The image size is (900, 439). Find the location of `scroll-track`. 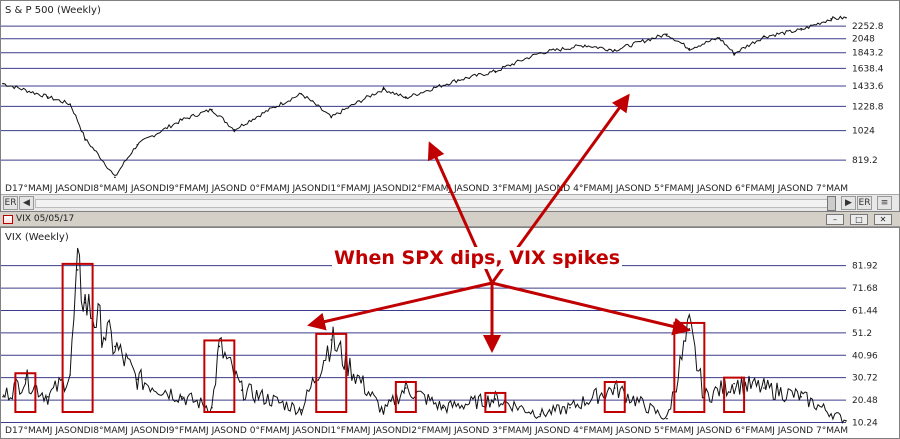

scroll-track is located at coordinates (435, 203).